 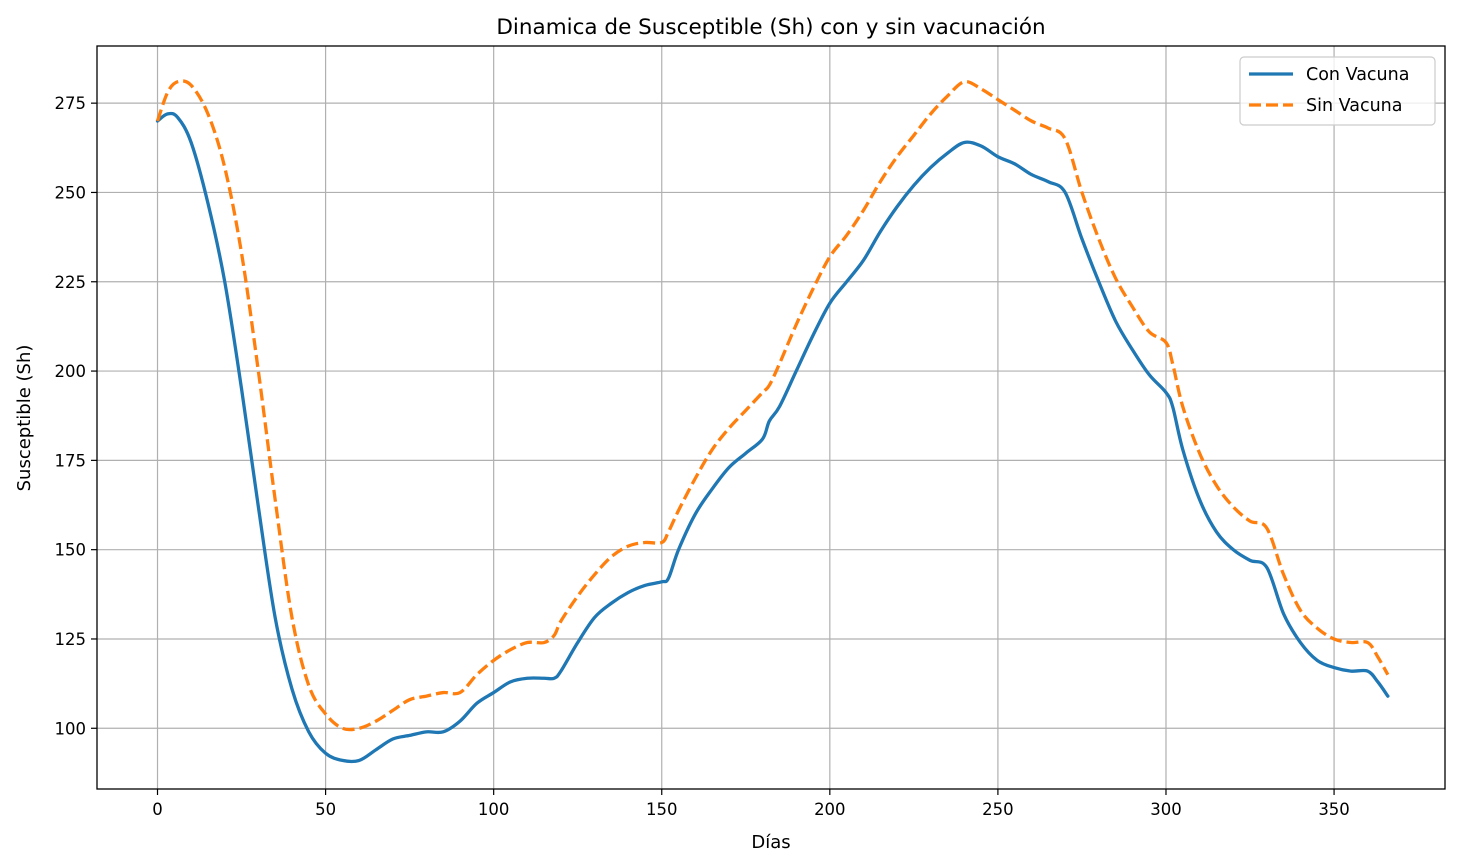 What do you see at coordinates (1337, 91) in the screenshot?
I see `legend: Con Vacuna Sin Vacuna` at bounding box center [1337, 91].